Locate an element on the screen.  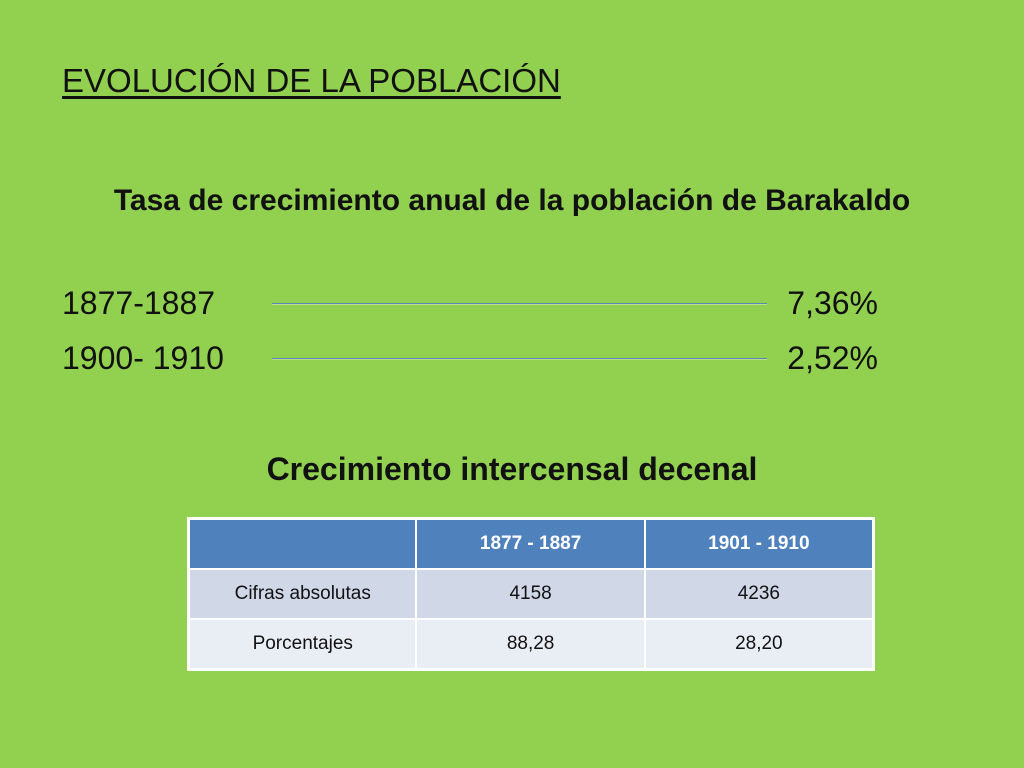
table-cell: 4158 is located at coordinates (530, 594).